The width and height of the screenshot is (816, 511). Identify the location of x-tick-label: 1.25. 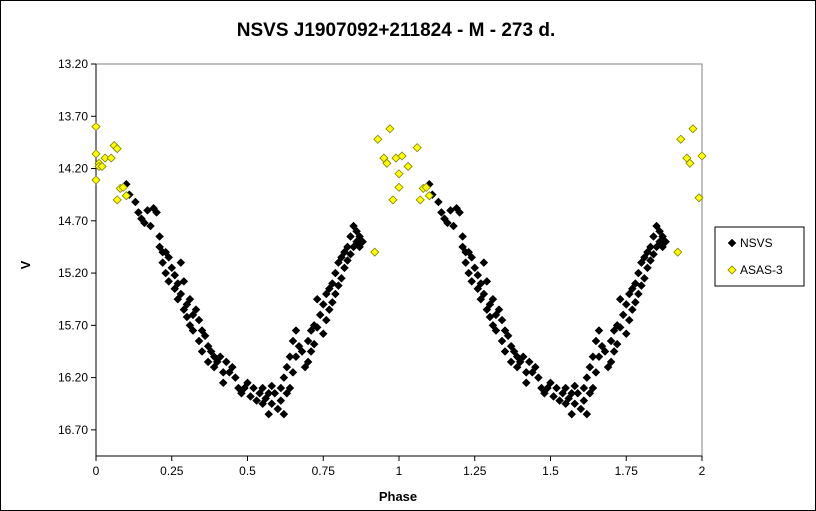
(475, 471).